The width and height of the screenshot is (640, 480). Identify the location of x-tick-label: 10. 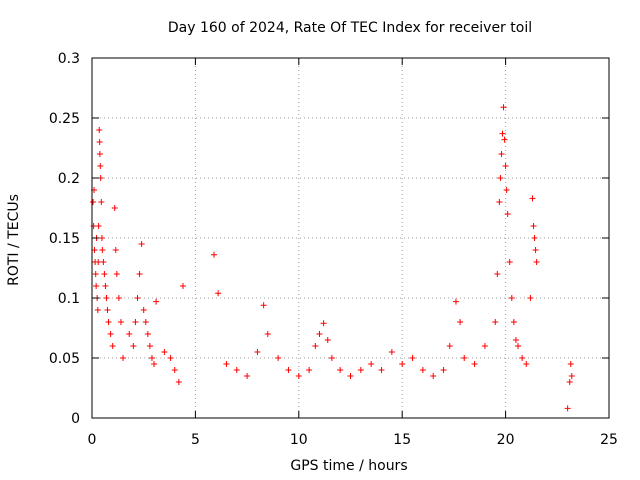
(299, 440).